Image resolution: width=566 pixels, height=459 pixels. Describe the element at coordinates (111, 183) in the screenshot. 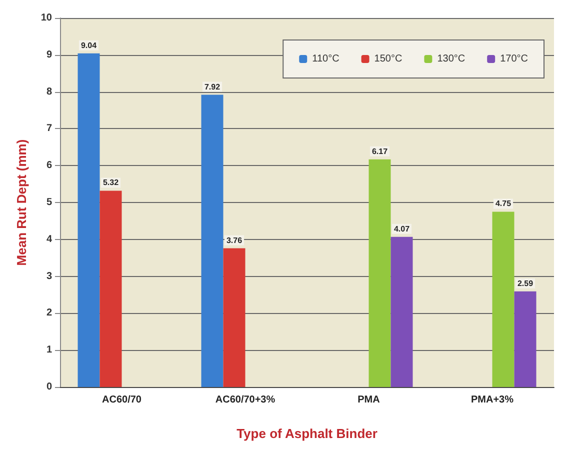

I see `data-label: 5.32` at that location.